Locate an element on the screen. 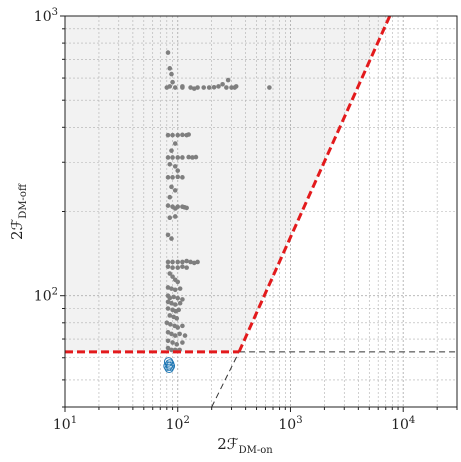 Image resolution: width=461 pixels, height=462 pixels. diagonal-extension-line is located at coordinates (225, 379).